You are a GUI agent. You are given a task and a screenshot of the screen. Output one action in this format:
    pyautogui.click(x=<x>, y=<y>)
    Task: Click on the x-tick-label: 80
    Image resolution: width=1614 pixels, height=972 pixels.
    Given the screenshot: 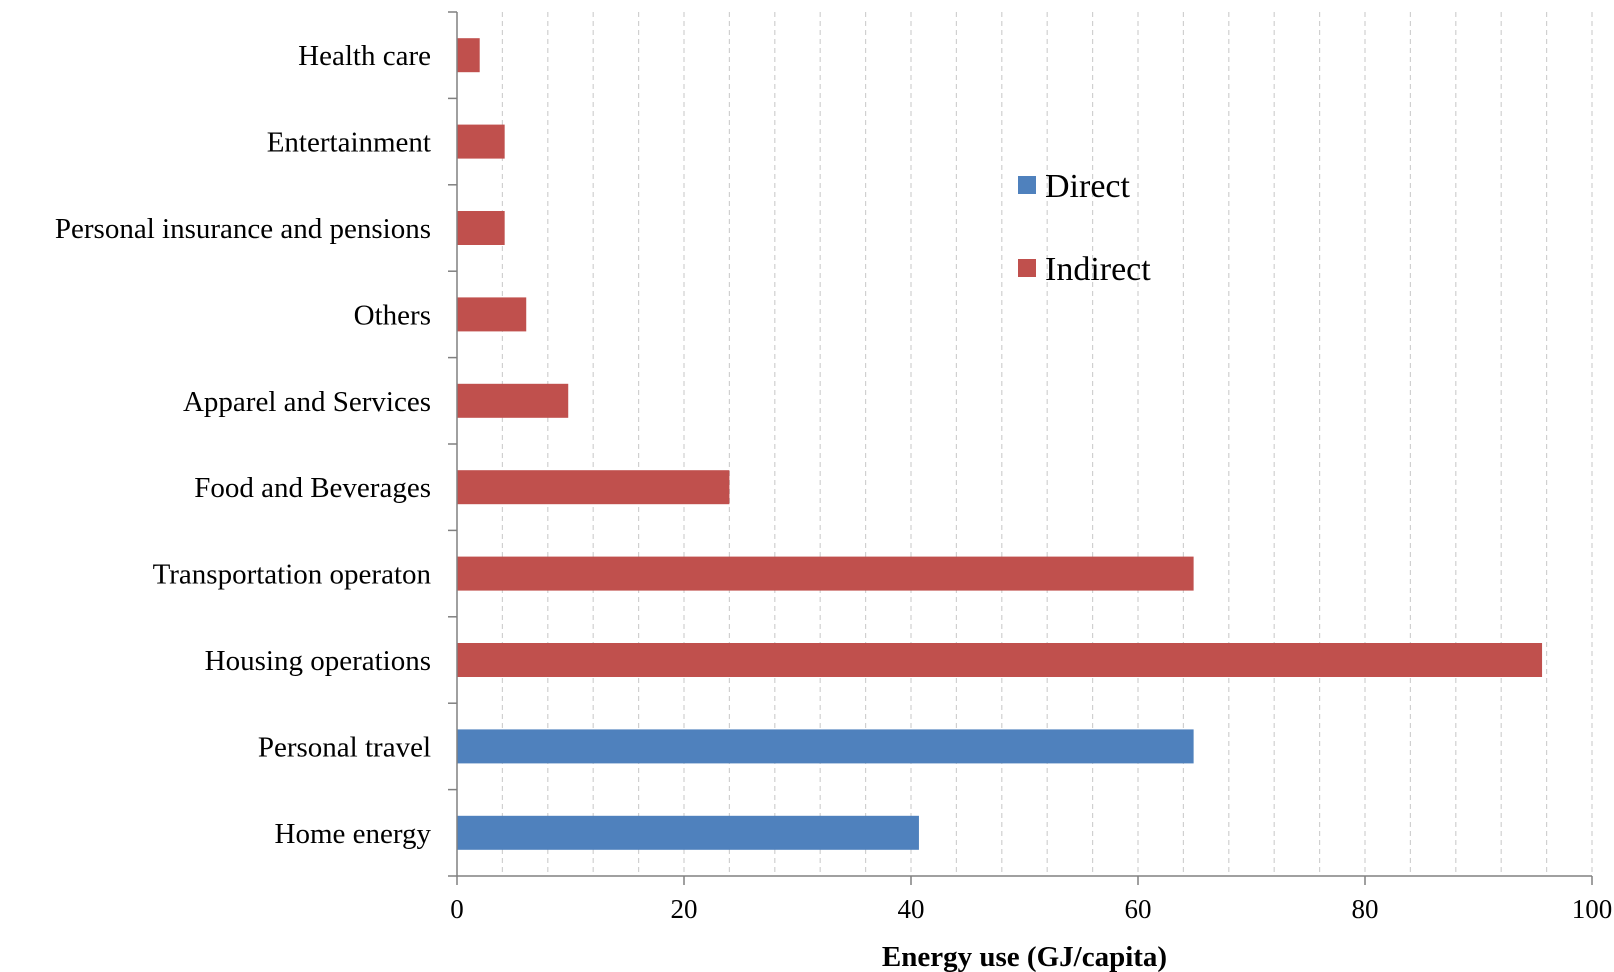 What is the action you would take?
    pyautogui.click(x=1365, y=909)
    